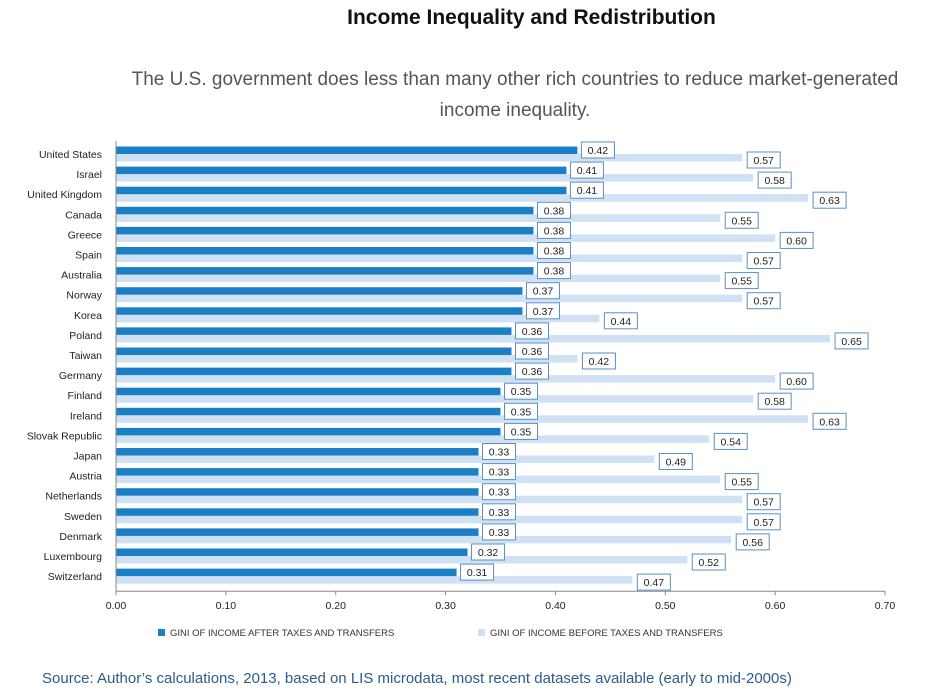 This screenshot has width=943, height=692. Describe the element at coordinates (83, 517) in the screenshot. I see `category-label: Sweden` at that location.